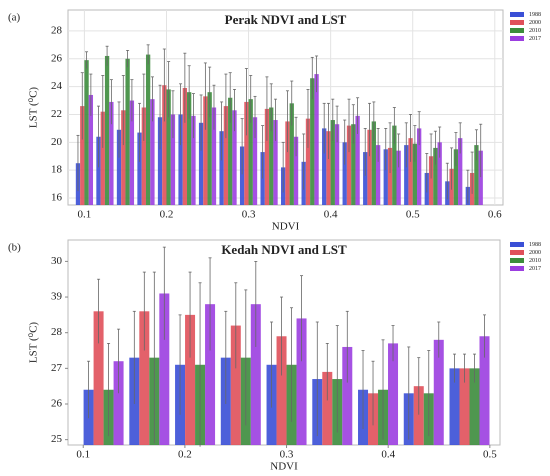 This screenshot has width=550, height=476. What do you see at coordinates (286, 227) in the screenshot?
I see `x-axis-label: NDVI` at bounding box center [286, 227].